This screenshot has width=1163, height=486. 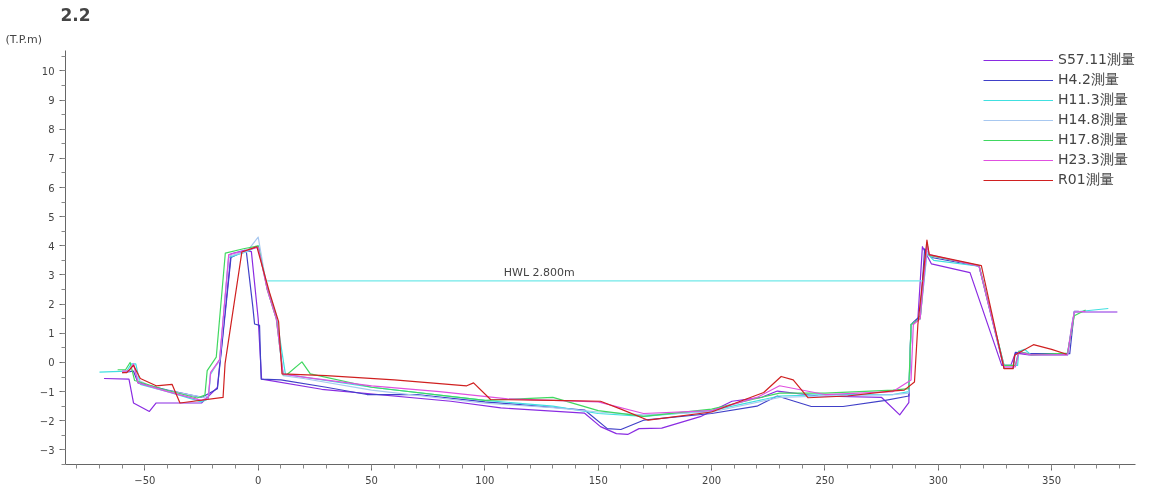 What do you see at coordinates (371, 480) in the screenshot?
I see `x-tick-label: 50` at bounding box center [371, 480].